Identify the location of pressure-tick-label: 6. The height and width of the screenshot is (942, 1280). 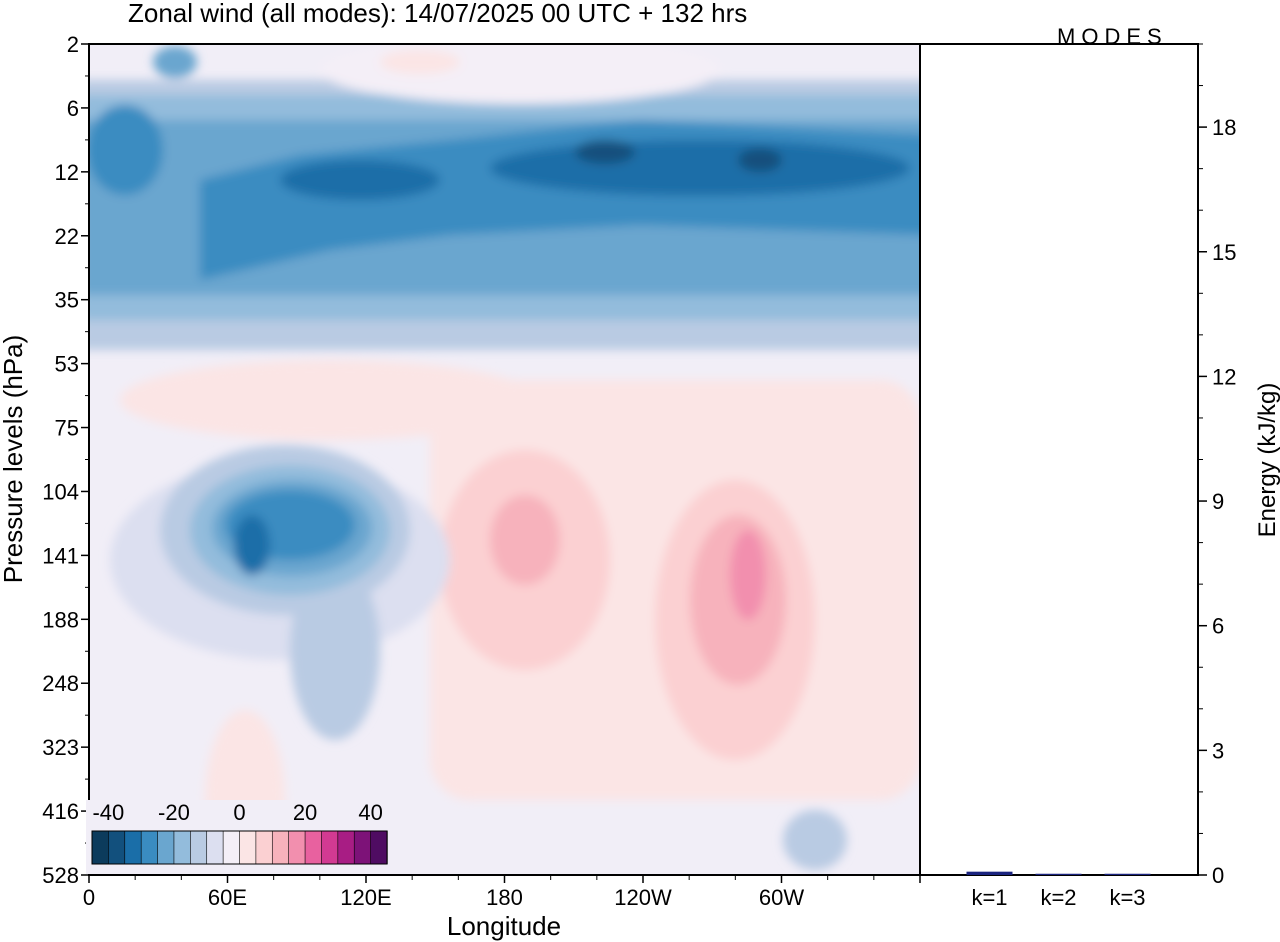
(73, 108).